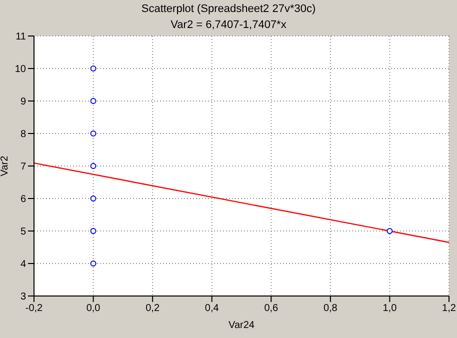 Image resolution: width=457 pixels, height=338 pixels. What do you see at coordinates (153, 308) in the screenshot?
I see `x-tick-label: 0,2` at bounding box center [153, 308].